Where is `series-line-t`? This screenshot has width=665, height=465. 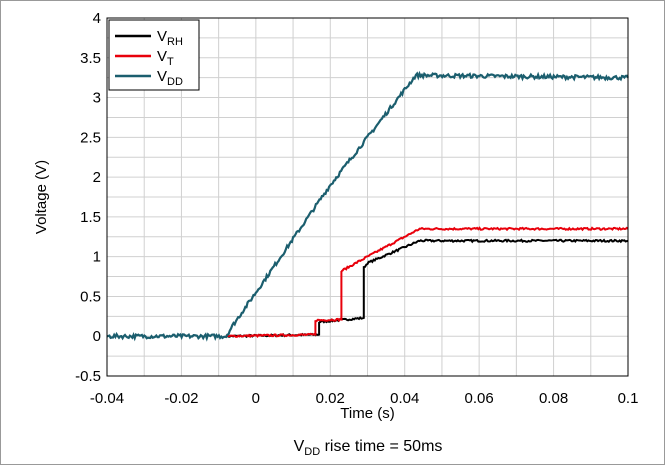
series-line-t is located at coordinates (427, 282).